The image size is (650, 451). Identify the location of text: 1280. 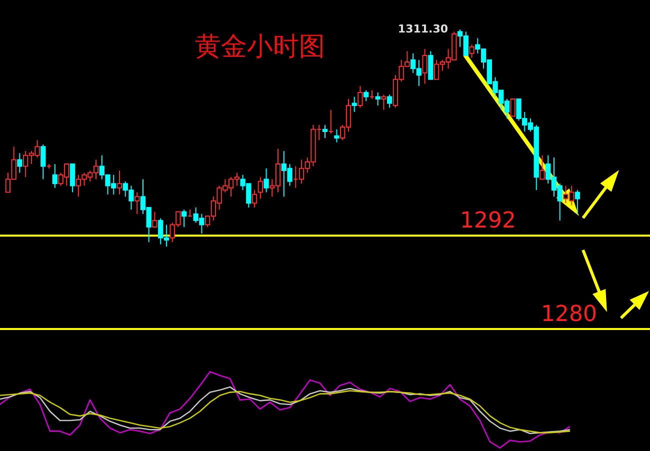
(569, 314).